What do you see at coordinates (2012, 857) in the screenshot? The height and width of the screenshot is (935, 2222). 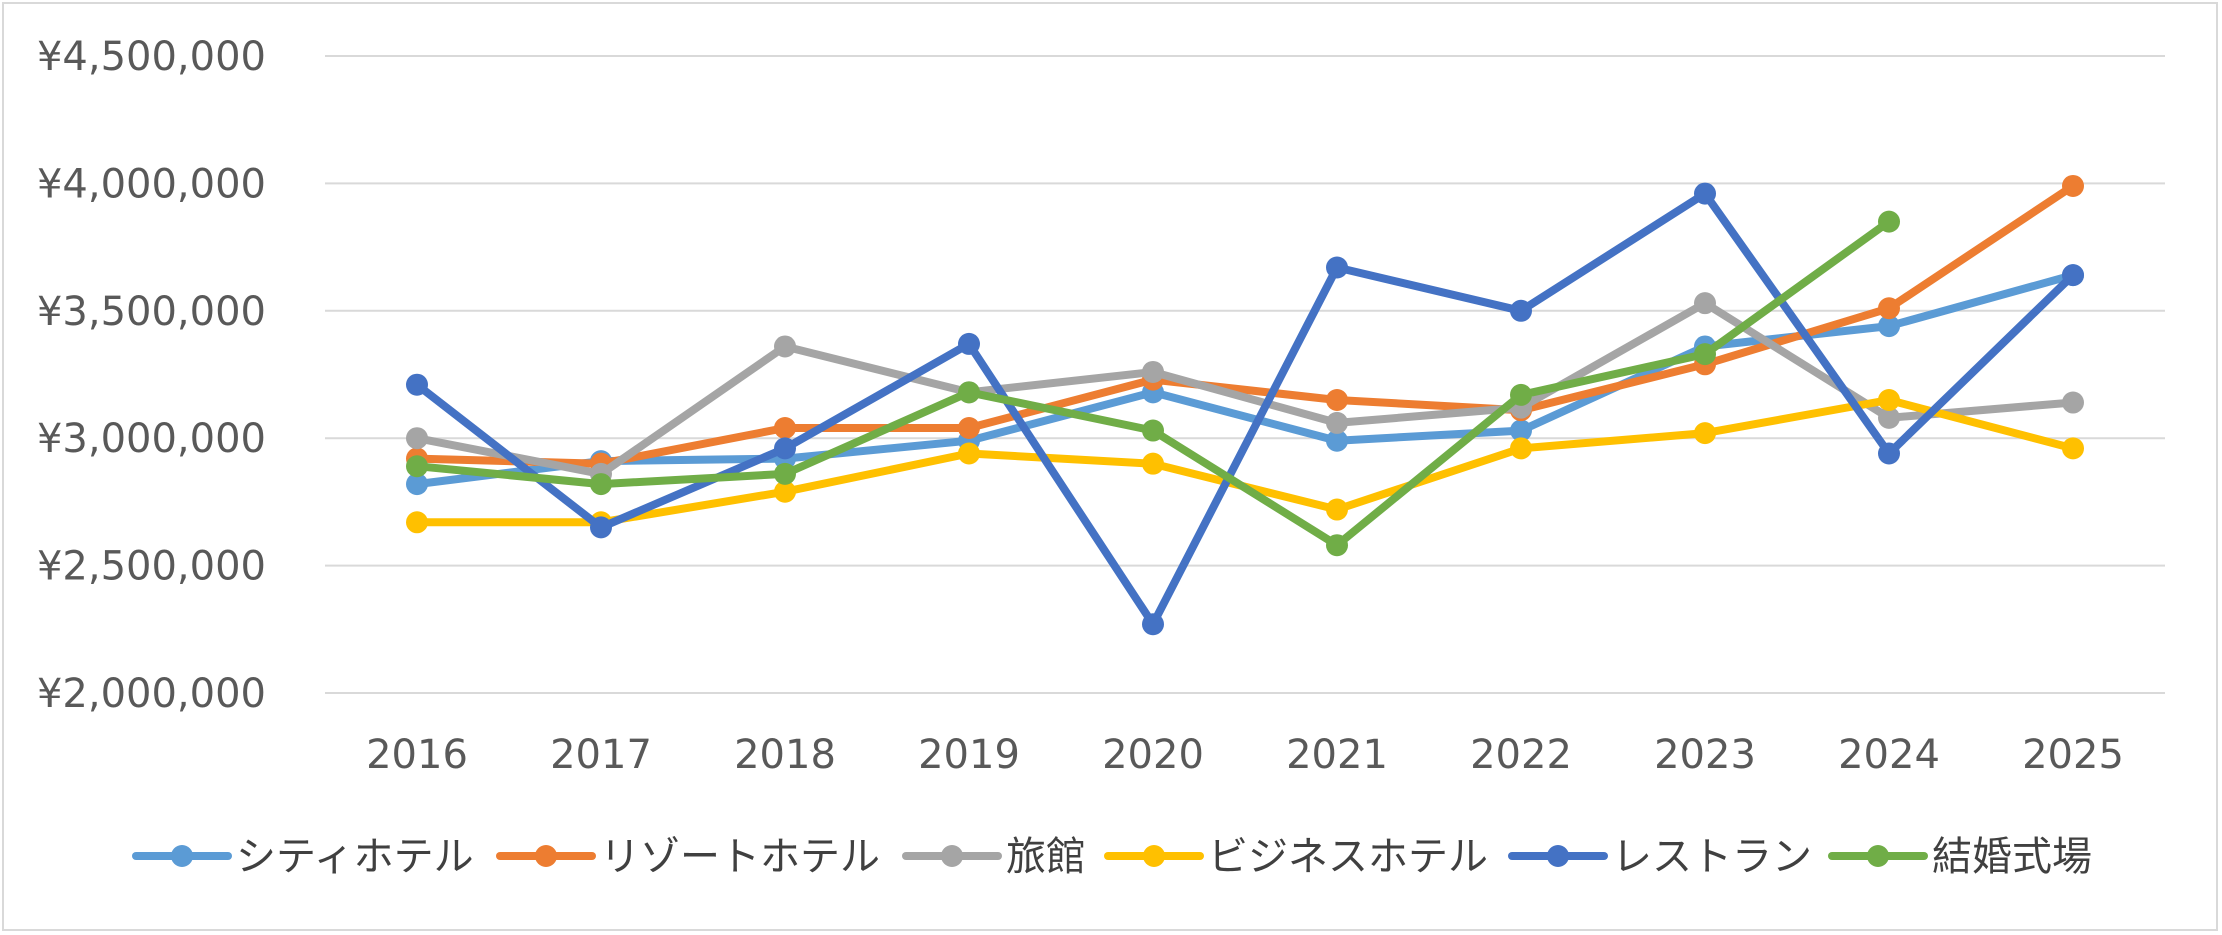 I see `legend-label: 結婚式場` at bounding box center [2012, 857].